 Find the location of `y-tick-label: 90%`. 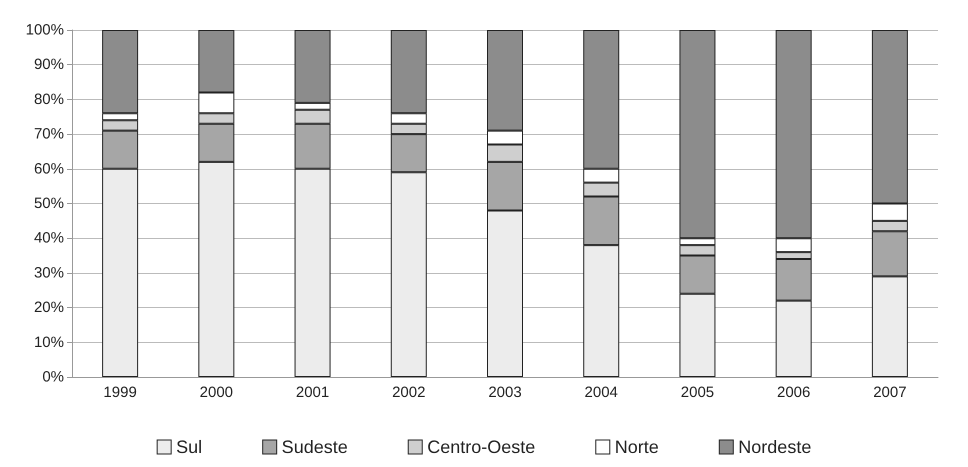

y-tick-label: 90% is located at coordinates (49, 65).